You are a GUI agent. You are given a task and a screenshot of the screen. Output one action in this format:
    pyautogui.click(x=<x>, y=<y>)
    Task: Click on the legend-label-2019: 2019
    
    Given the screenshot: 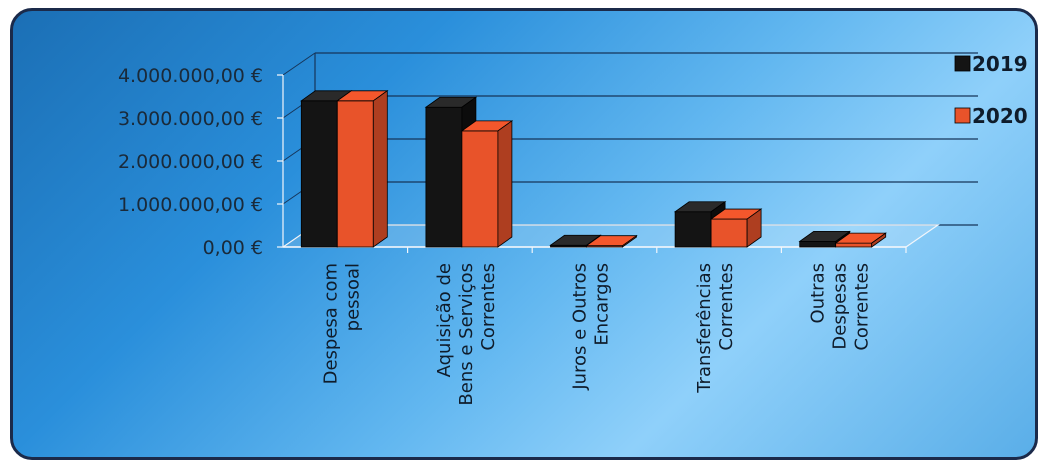 What is the action you would take?
    pyautogui.click(x=1000, y=64)
    